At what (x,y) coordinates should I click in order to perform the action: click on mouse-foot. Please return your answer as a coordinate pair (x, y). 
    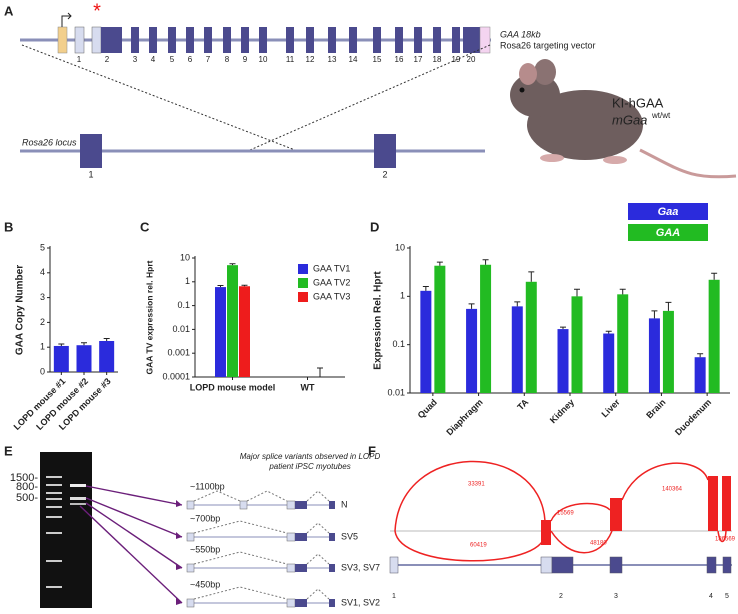
    Looking at the image, I should click on (552, 158).